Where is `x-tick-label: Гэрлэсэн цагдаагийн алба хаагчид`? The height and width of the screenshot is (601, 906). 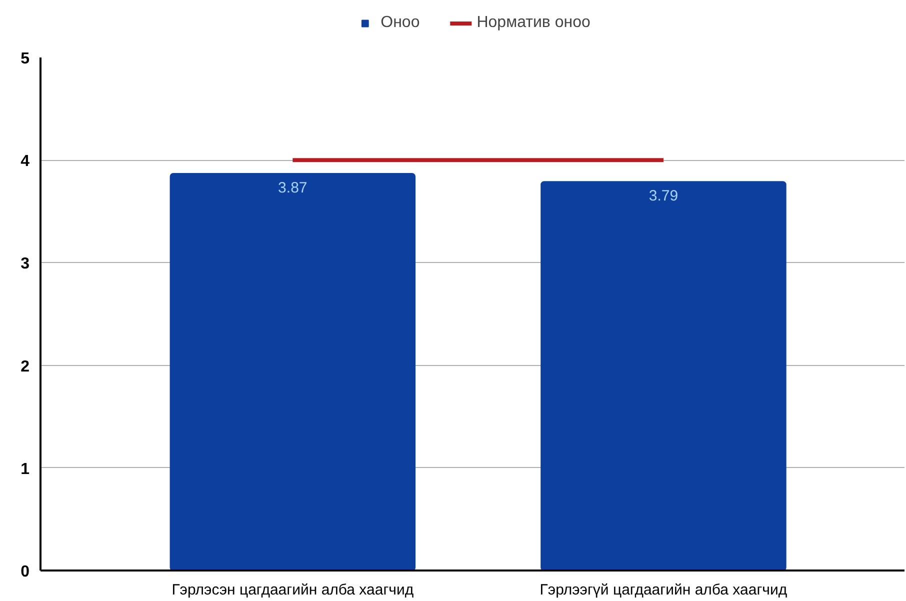 x-tick-label: Гэрлэсэн цагдаагийн алба хаагчид is located at coordinates (293, 590).